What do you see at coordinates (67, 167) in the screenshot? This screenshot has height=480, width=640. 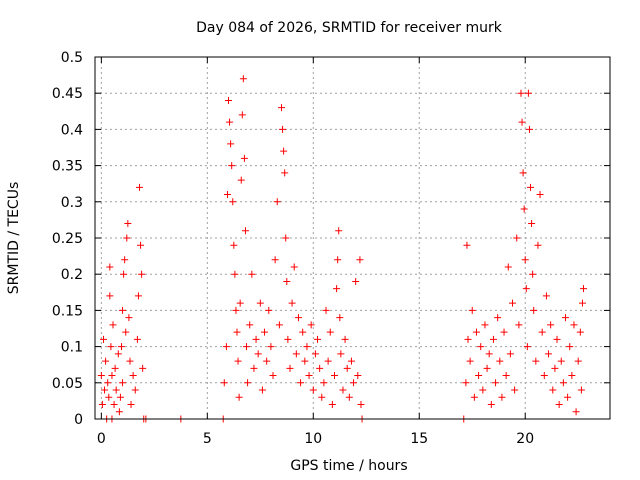 I see `y-tick-label: 0.35` at bounding box center [67, 167].